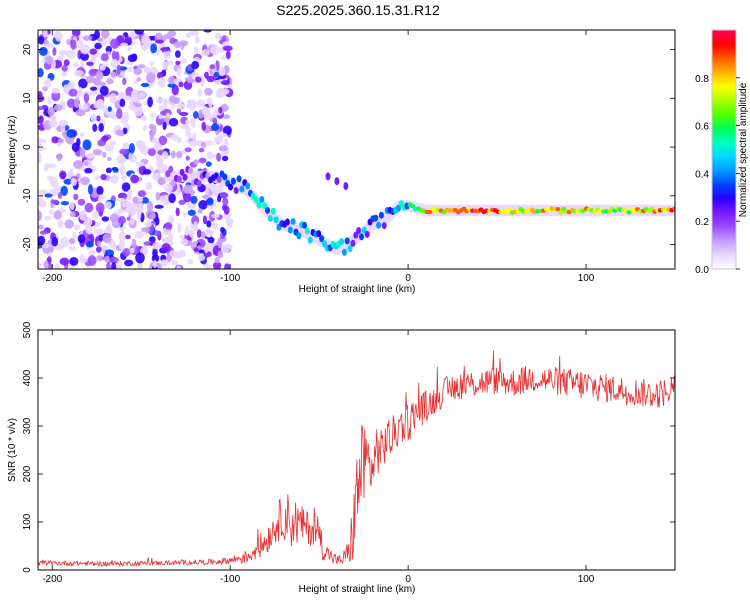 The width and height of the screenshot is (750, 600). Describe the element at coordinates (357, 289) in the screenshot. I see `spectrogram-x-label: Height of straight line (km)` at that location.